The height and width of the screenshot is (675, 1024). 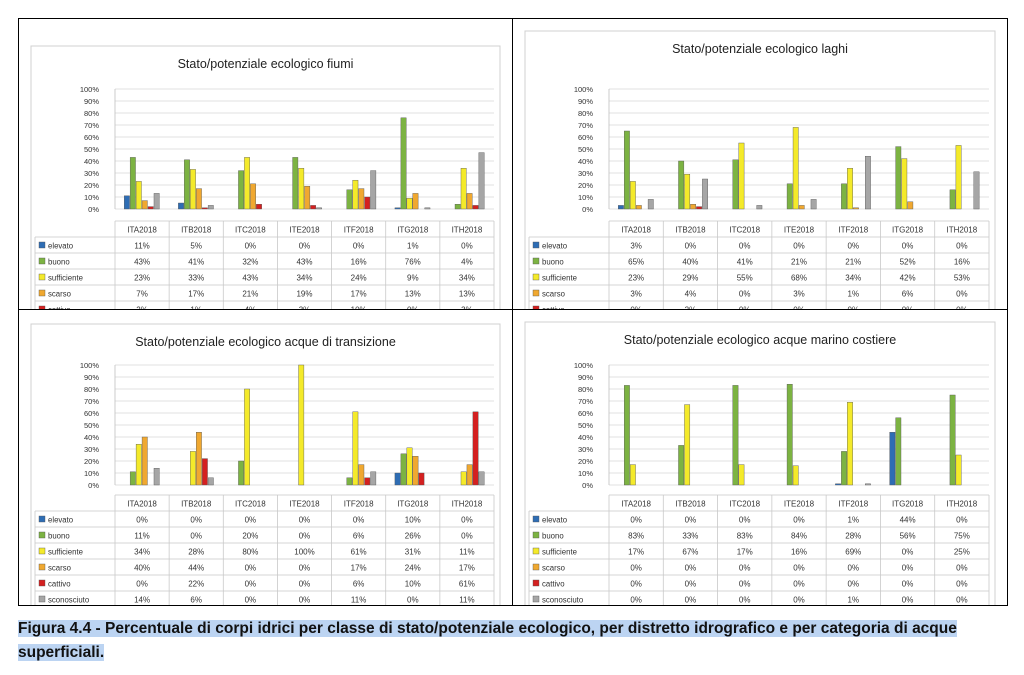 What do you see at coordinates (409, 203) in the screenshot?
I see `bar-sufficiente-ITG2018` at bounding box center [409, 203].